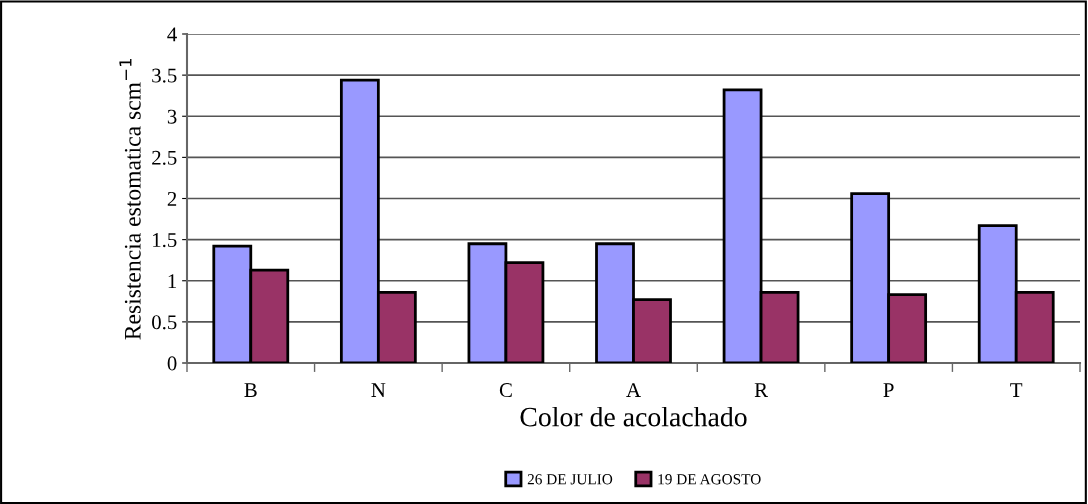 The width and height of the screenshot is (1088, 504). Describe the element at coordinates (250, 390) in the screenshot. I see `x-tick-label: B` at that location.